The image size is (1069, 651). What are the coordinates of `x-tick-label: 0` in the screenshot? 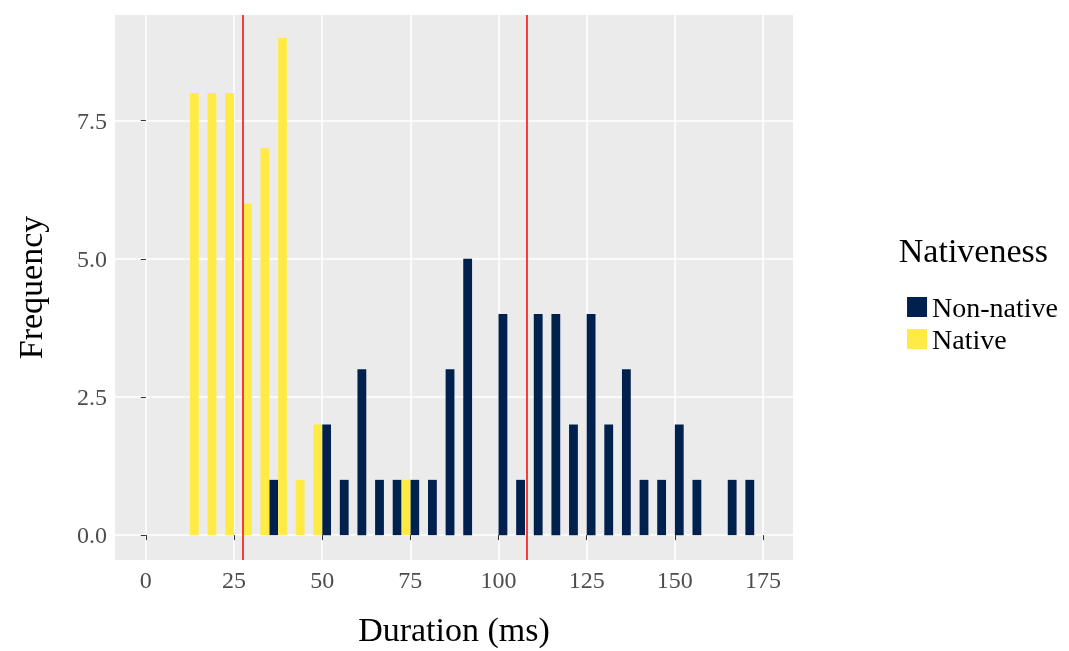 It's located at (145, 580).